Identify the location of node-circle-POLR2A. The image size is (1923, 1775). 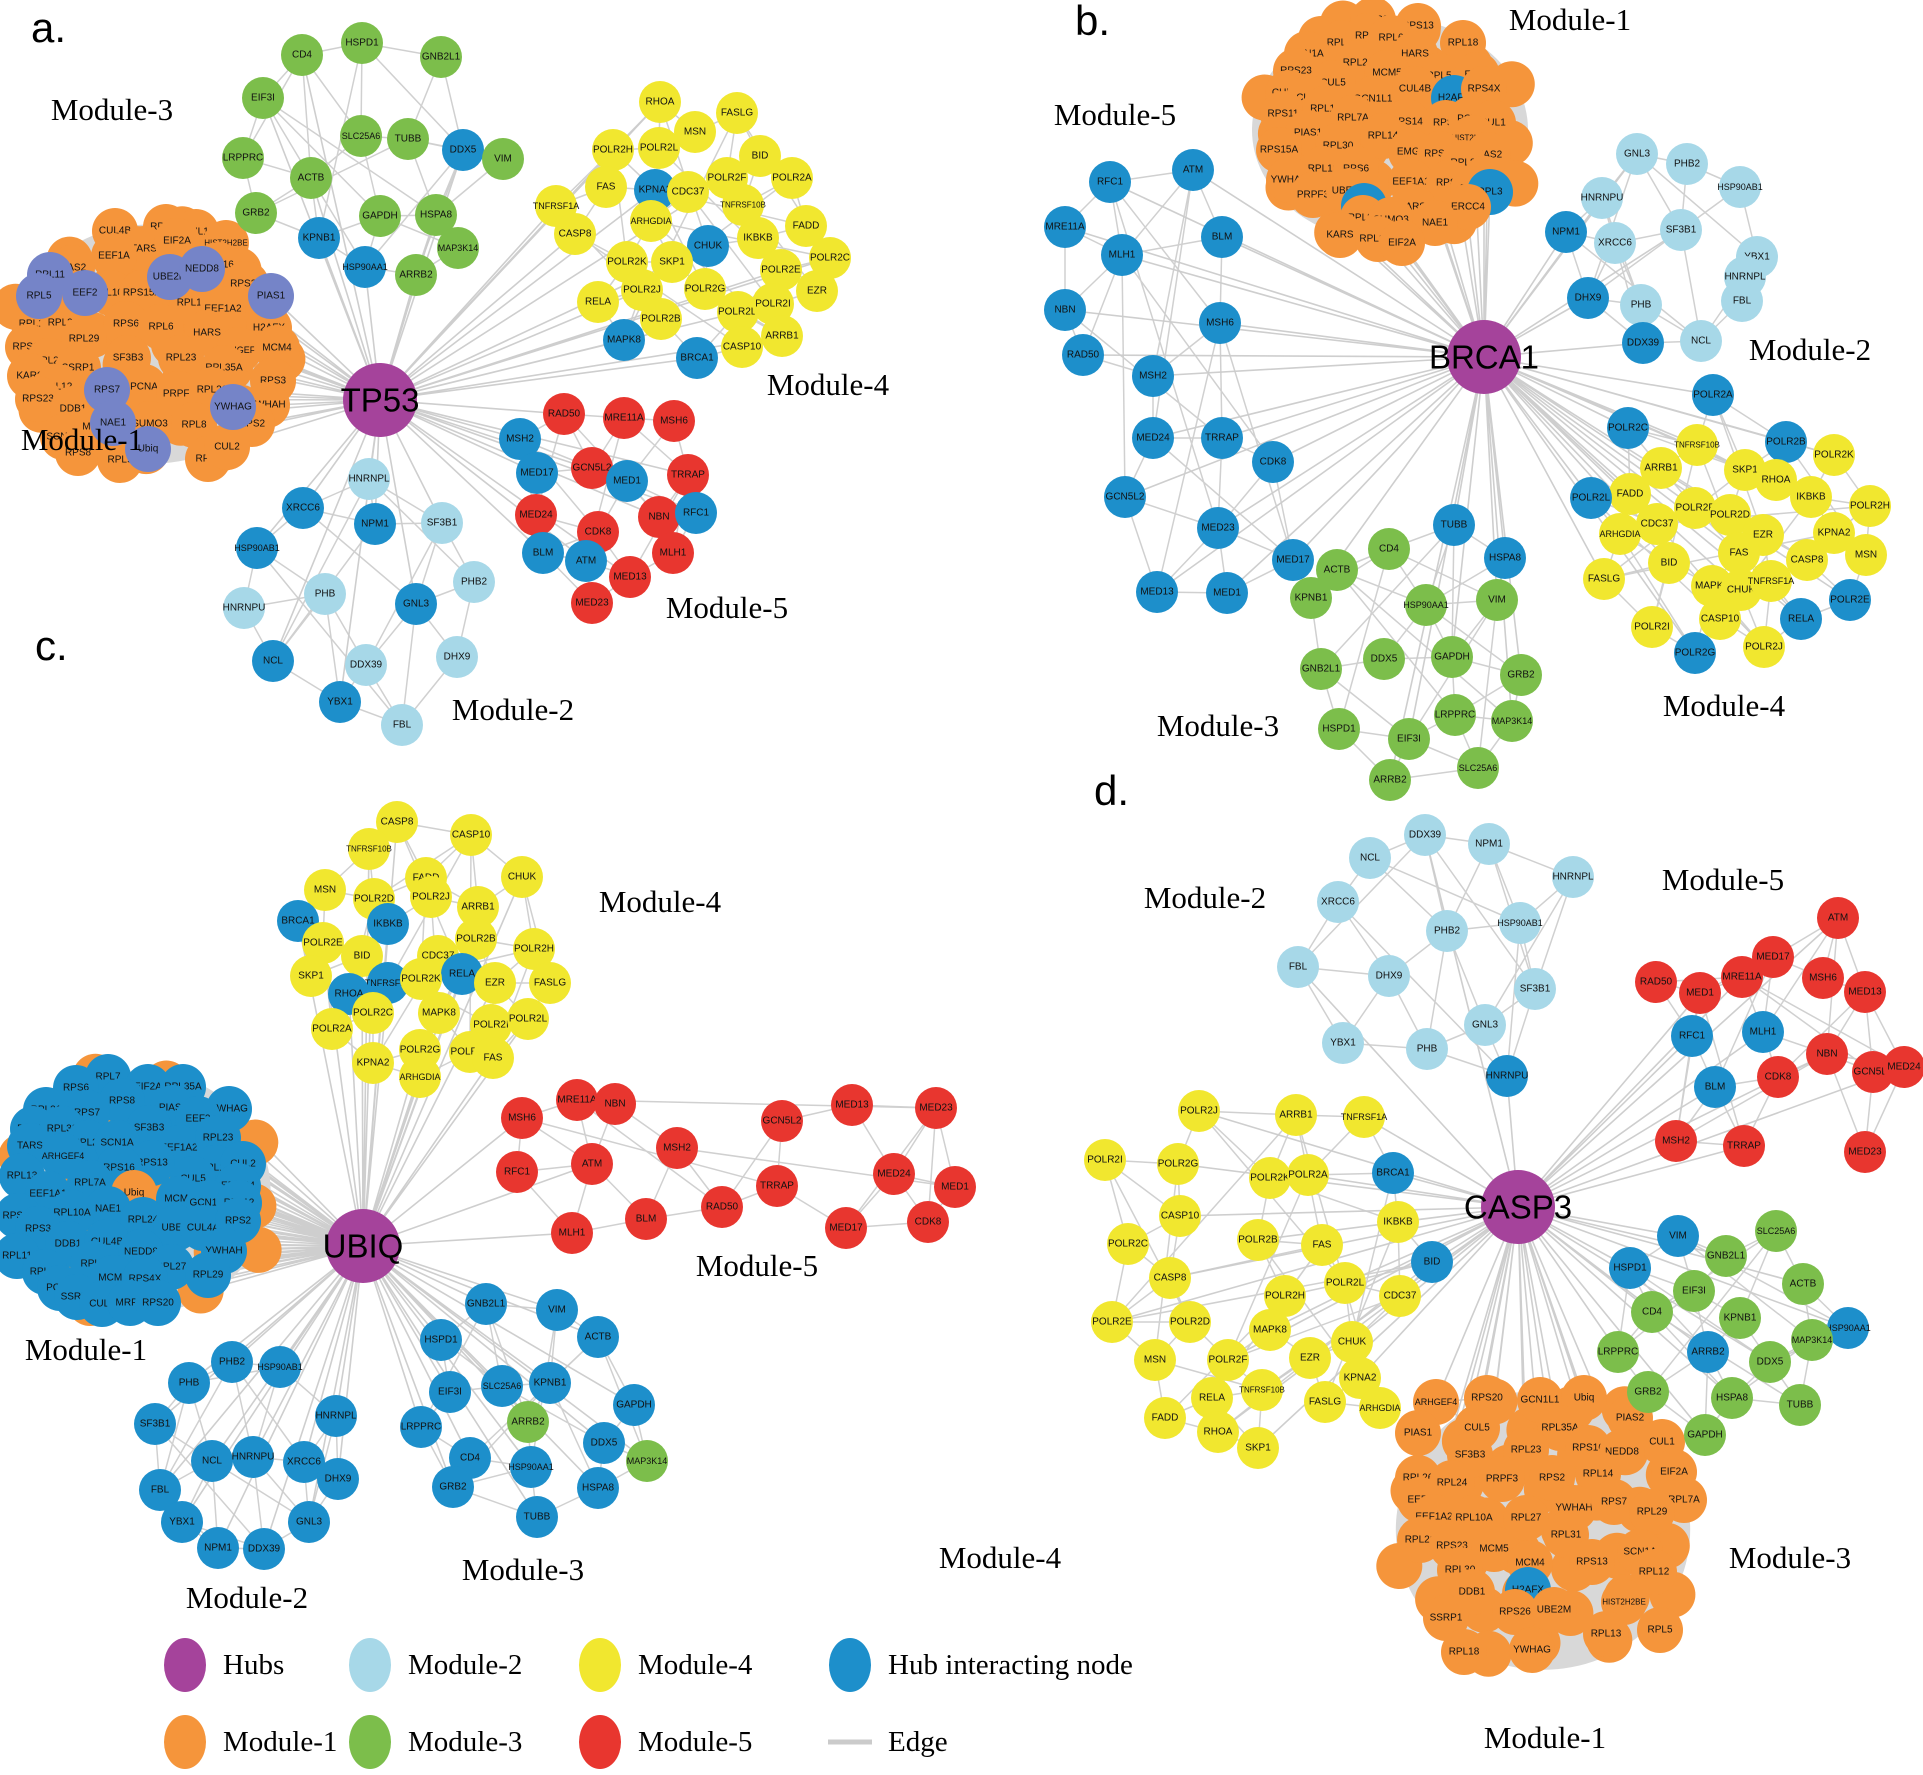
(1713, 395).